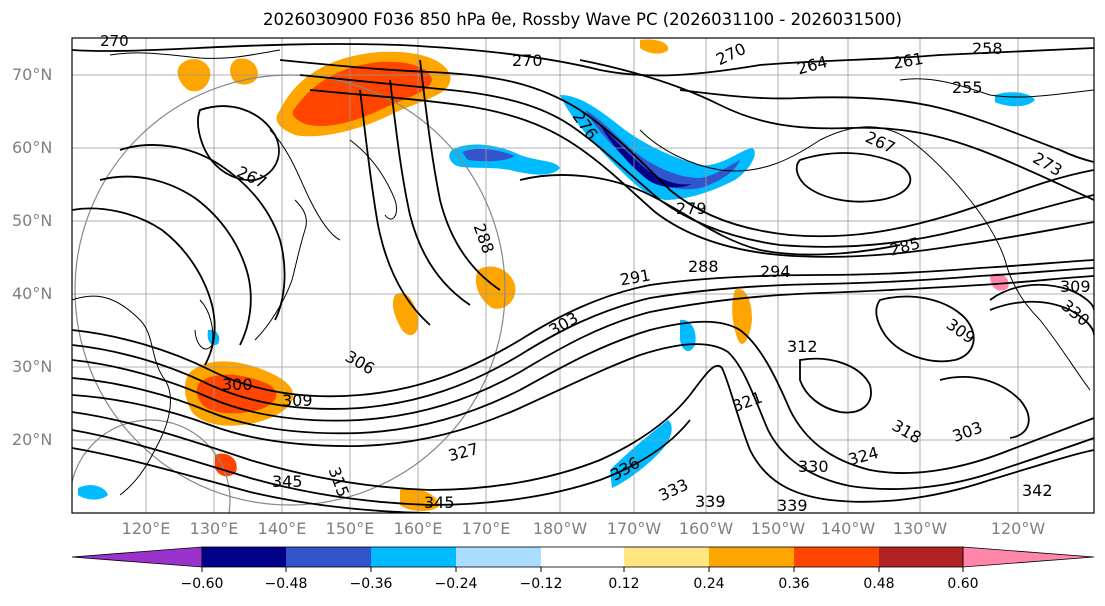 The height and width of the screenshot is (606, 1105). I want to click on coastline-siberia-north, so click(195, 54).